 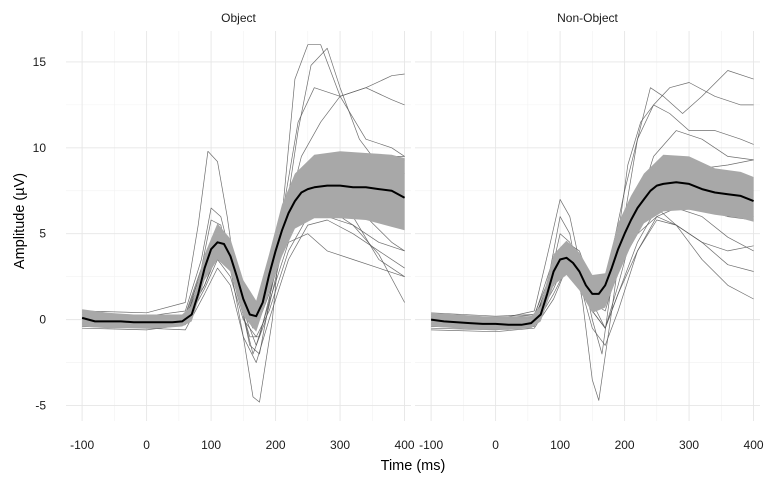 I want to click on y-tick-label: -5, so click(x=40, y=406).